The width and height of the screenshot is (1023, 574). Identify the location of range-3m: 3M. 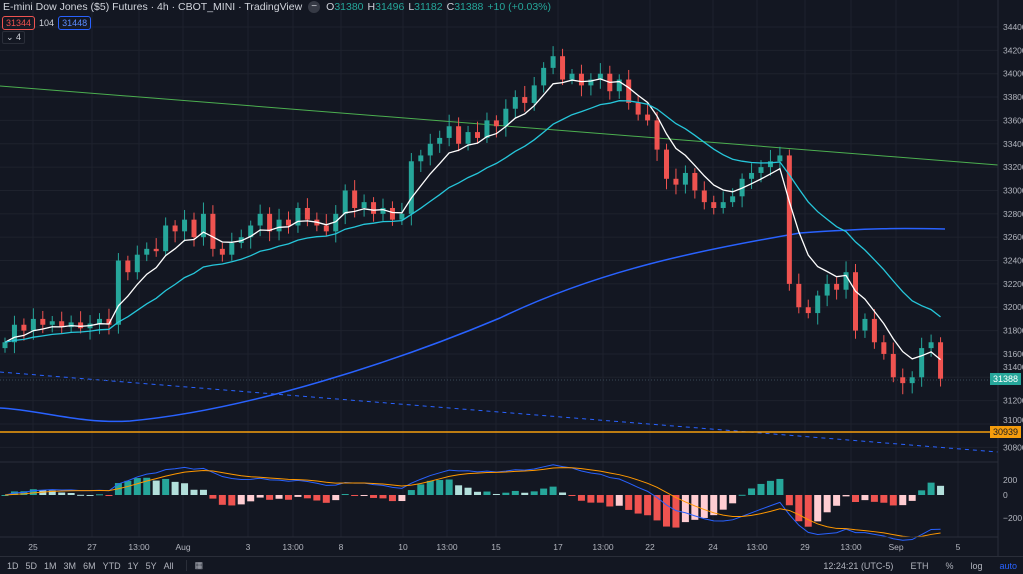
(70, 565).